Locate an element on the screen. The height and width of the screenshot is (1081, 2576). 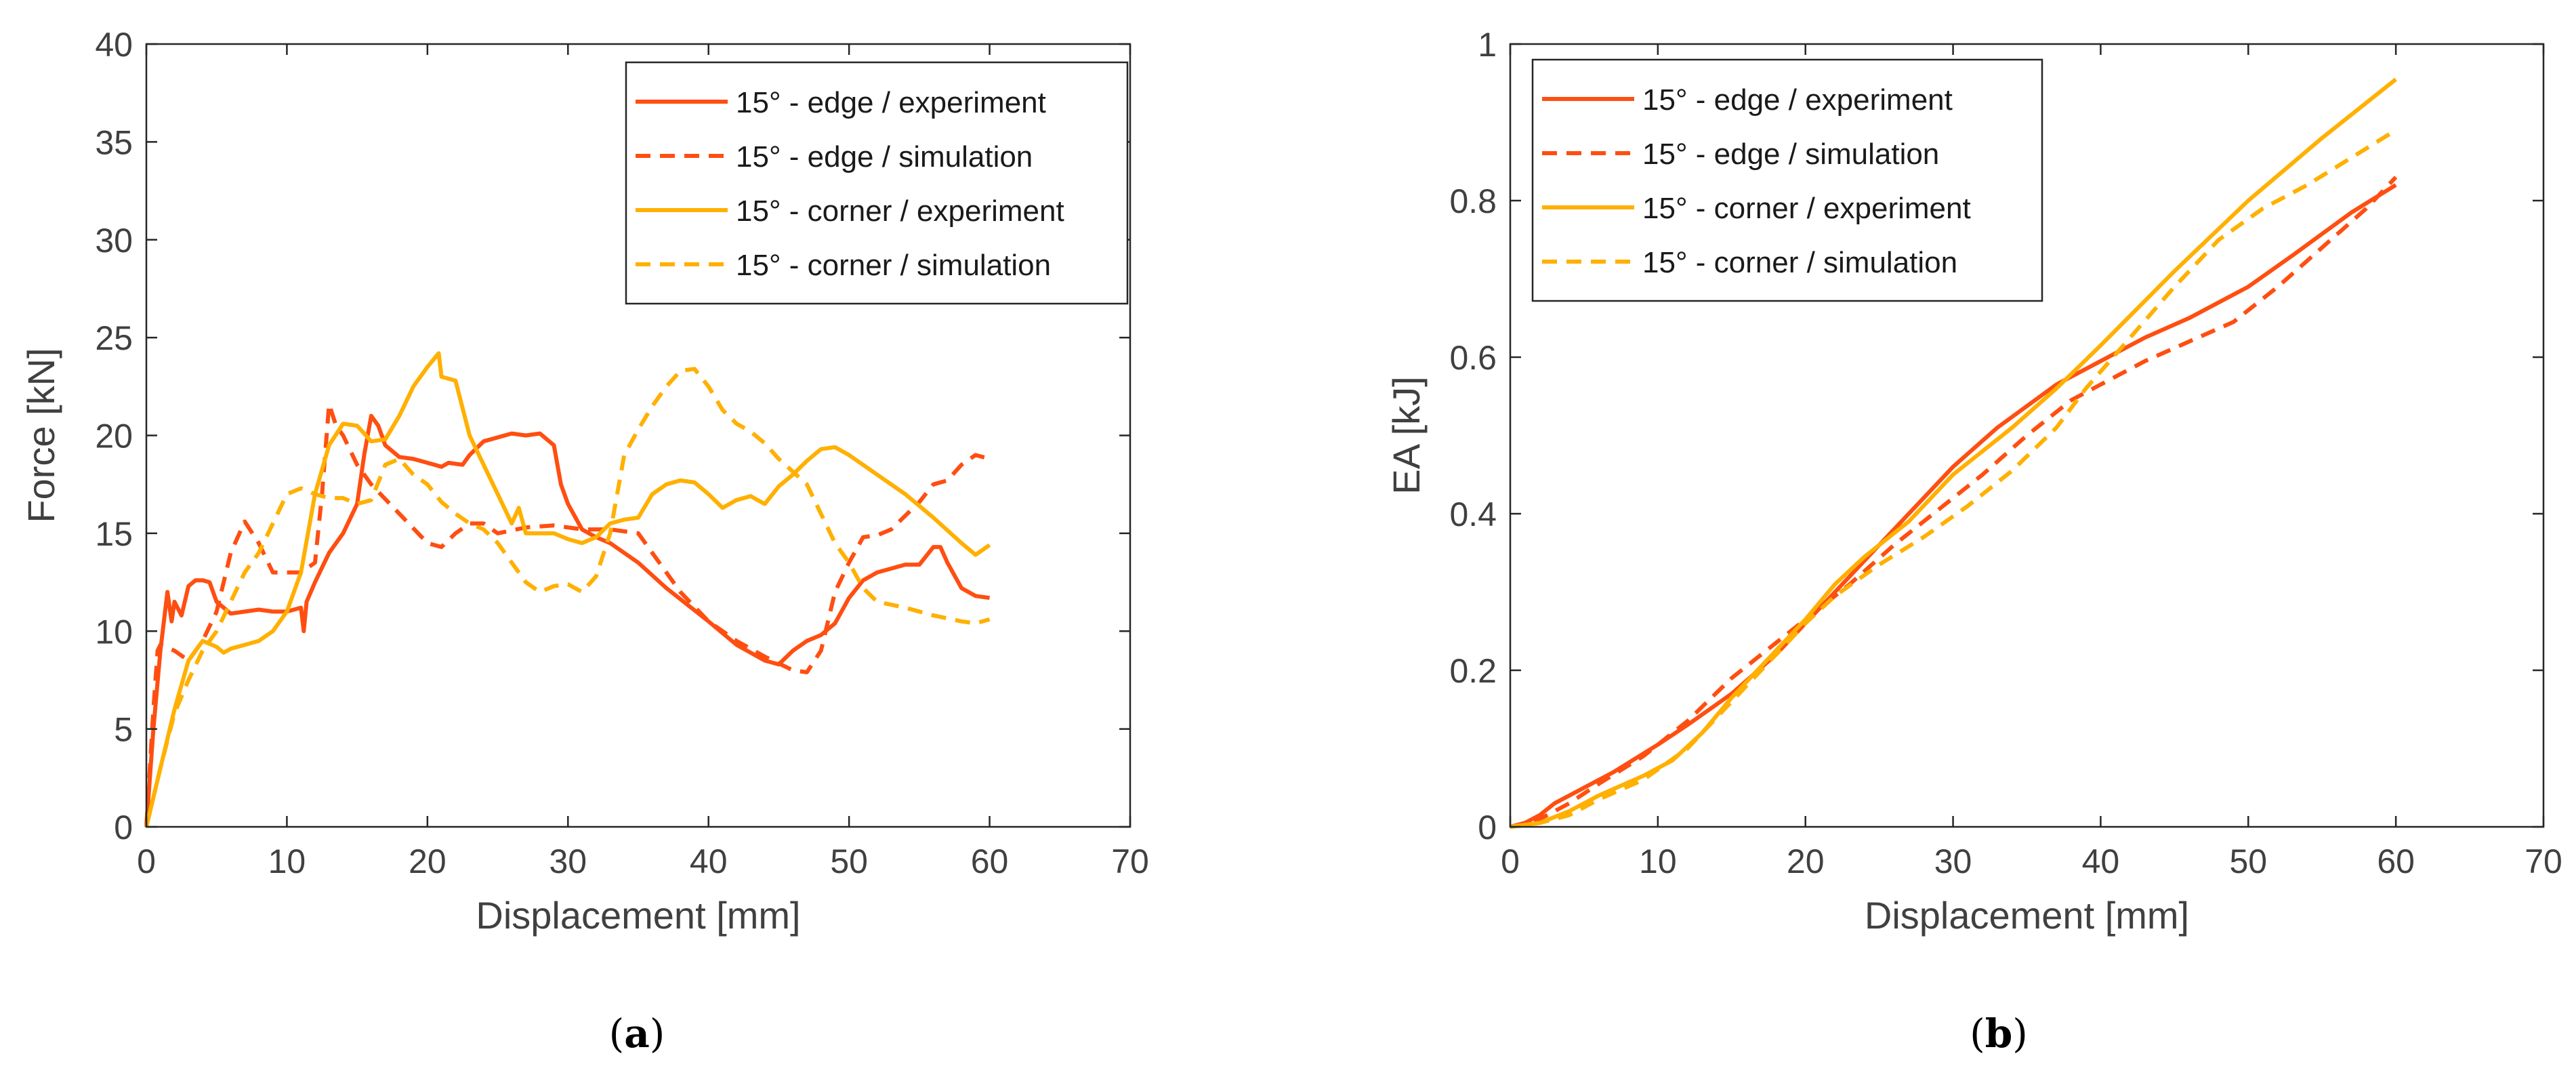
y-axis-label: Force [kN] is located at coordinates (41, 435).